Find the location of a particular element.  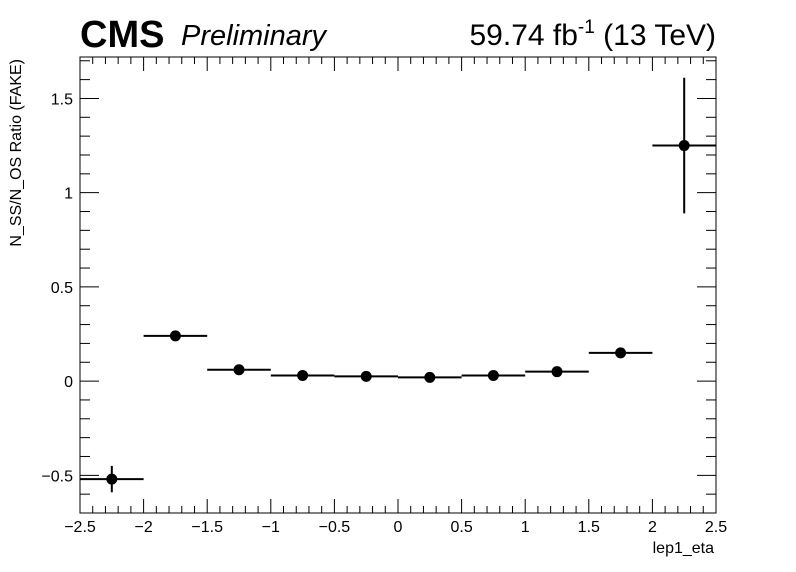

x-tick-label: −0.5 is located at coordinates (335, 527).